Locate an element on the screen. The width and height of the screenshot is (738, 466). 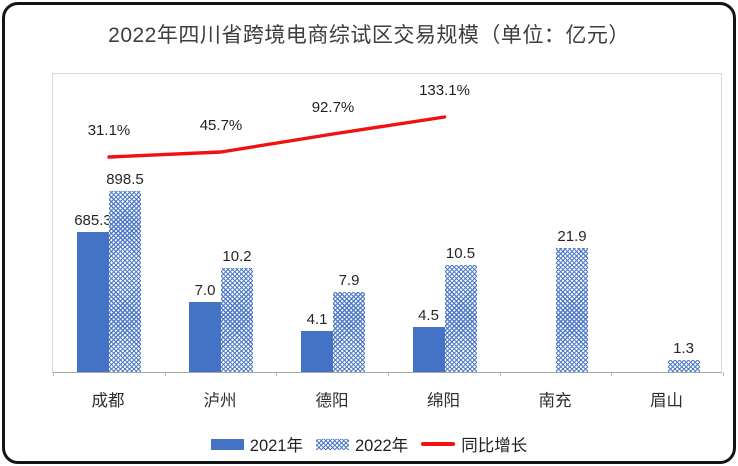
bar-2022-meishan is located at coordinates (683, 366).